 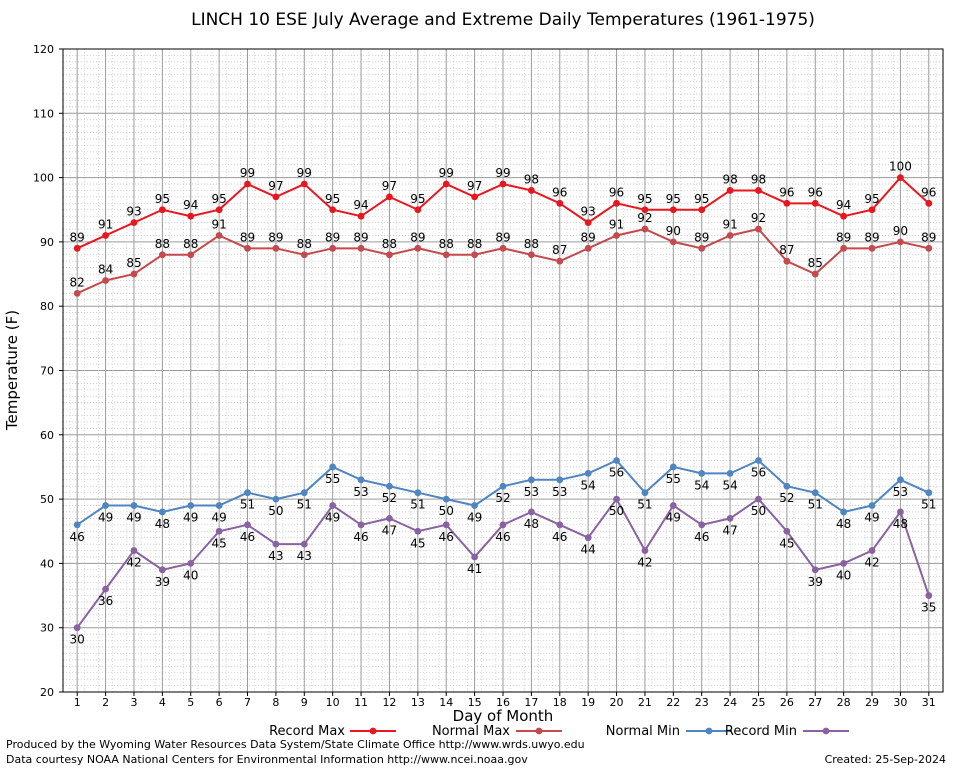 I want to click on normal-max-data-label: 87, so click(x=786, y=250).